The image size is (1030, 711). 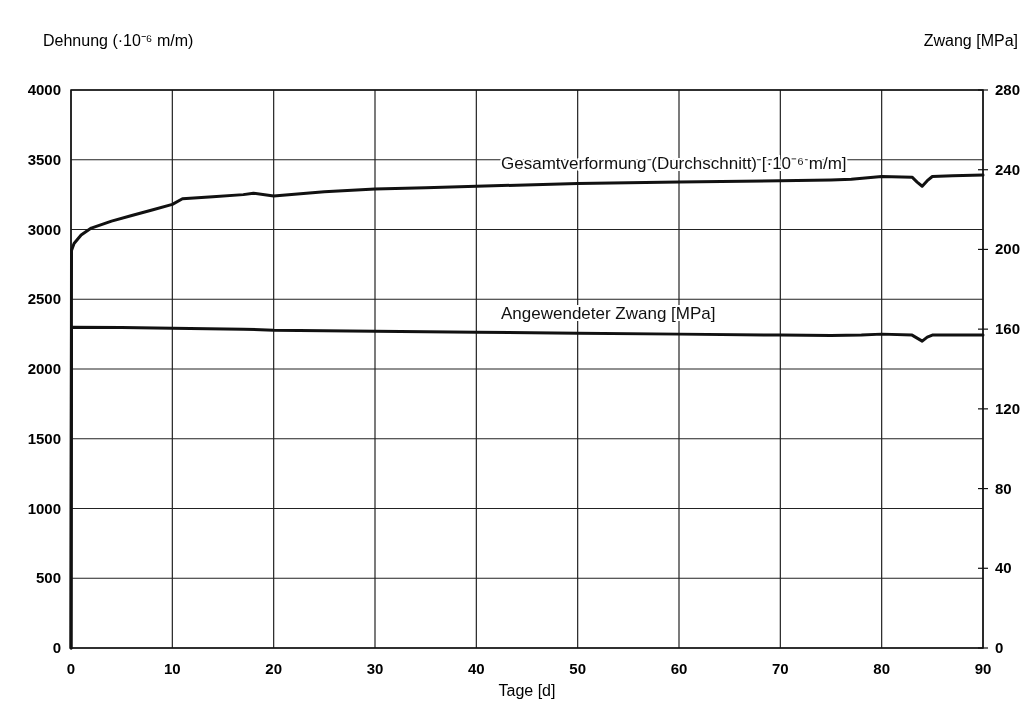 I want to click on x-tick-label: 80, so click(x=882, y=668).